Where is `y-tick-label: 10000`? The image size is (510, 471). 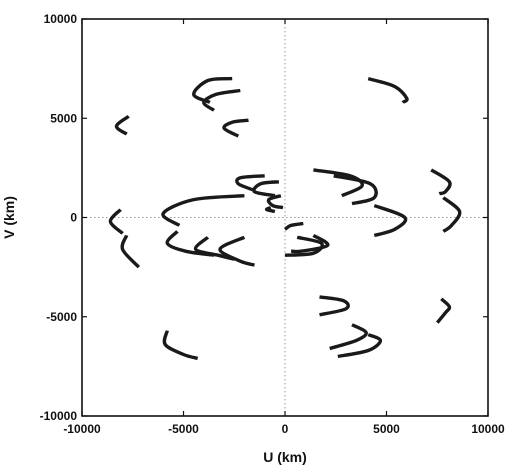 y-tick-label: 10000 is located at coordinates (61, 19).